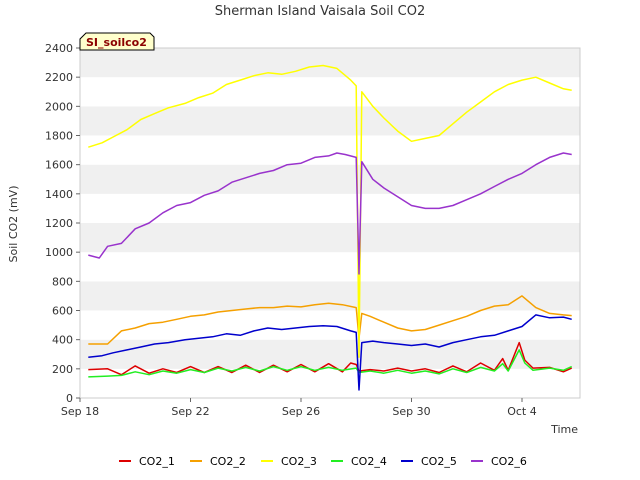  What do you see at coordinates (62, 340) in the screenshot?
I see `y-tick-label: 400` at bounding box center [62, 340].